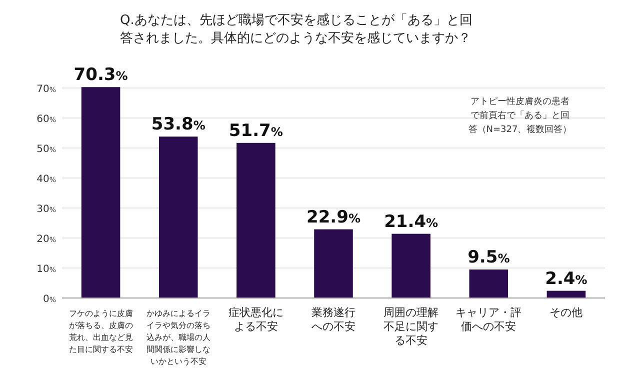  What do you see at coordinates (520, 115) in the screenshot?
I see `annotation: アトピー性皮膚炎の患者で前頁右で「ある」と回答（N=327、複数回答）` at bounding box center [520, 115].